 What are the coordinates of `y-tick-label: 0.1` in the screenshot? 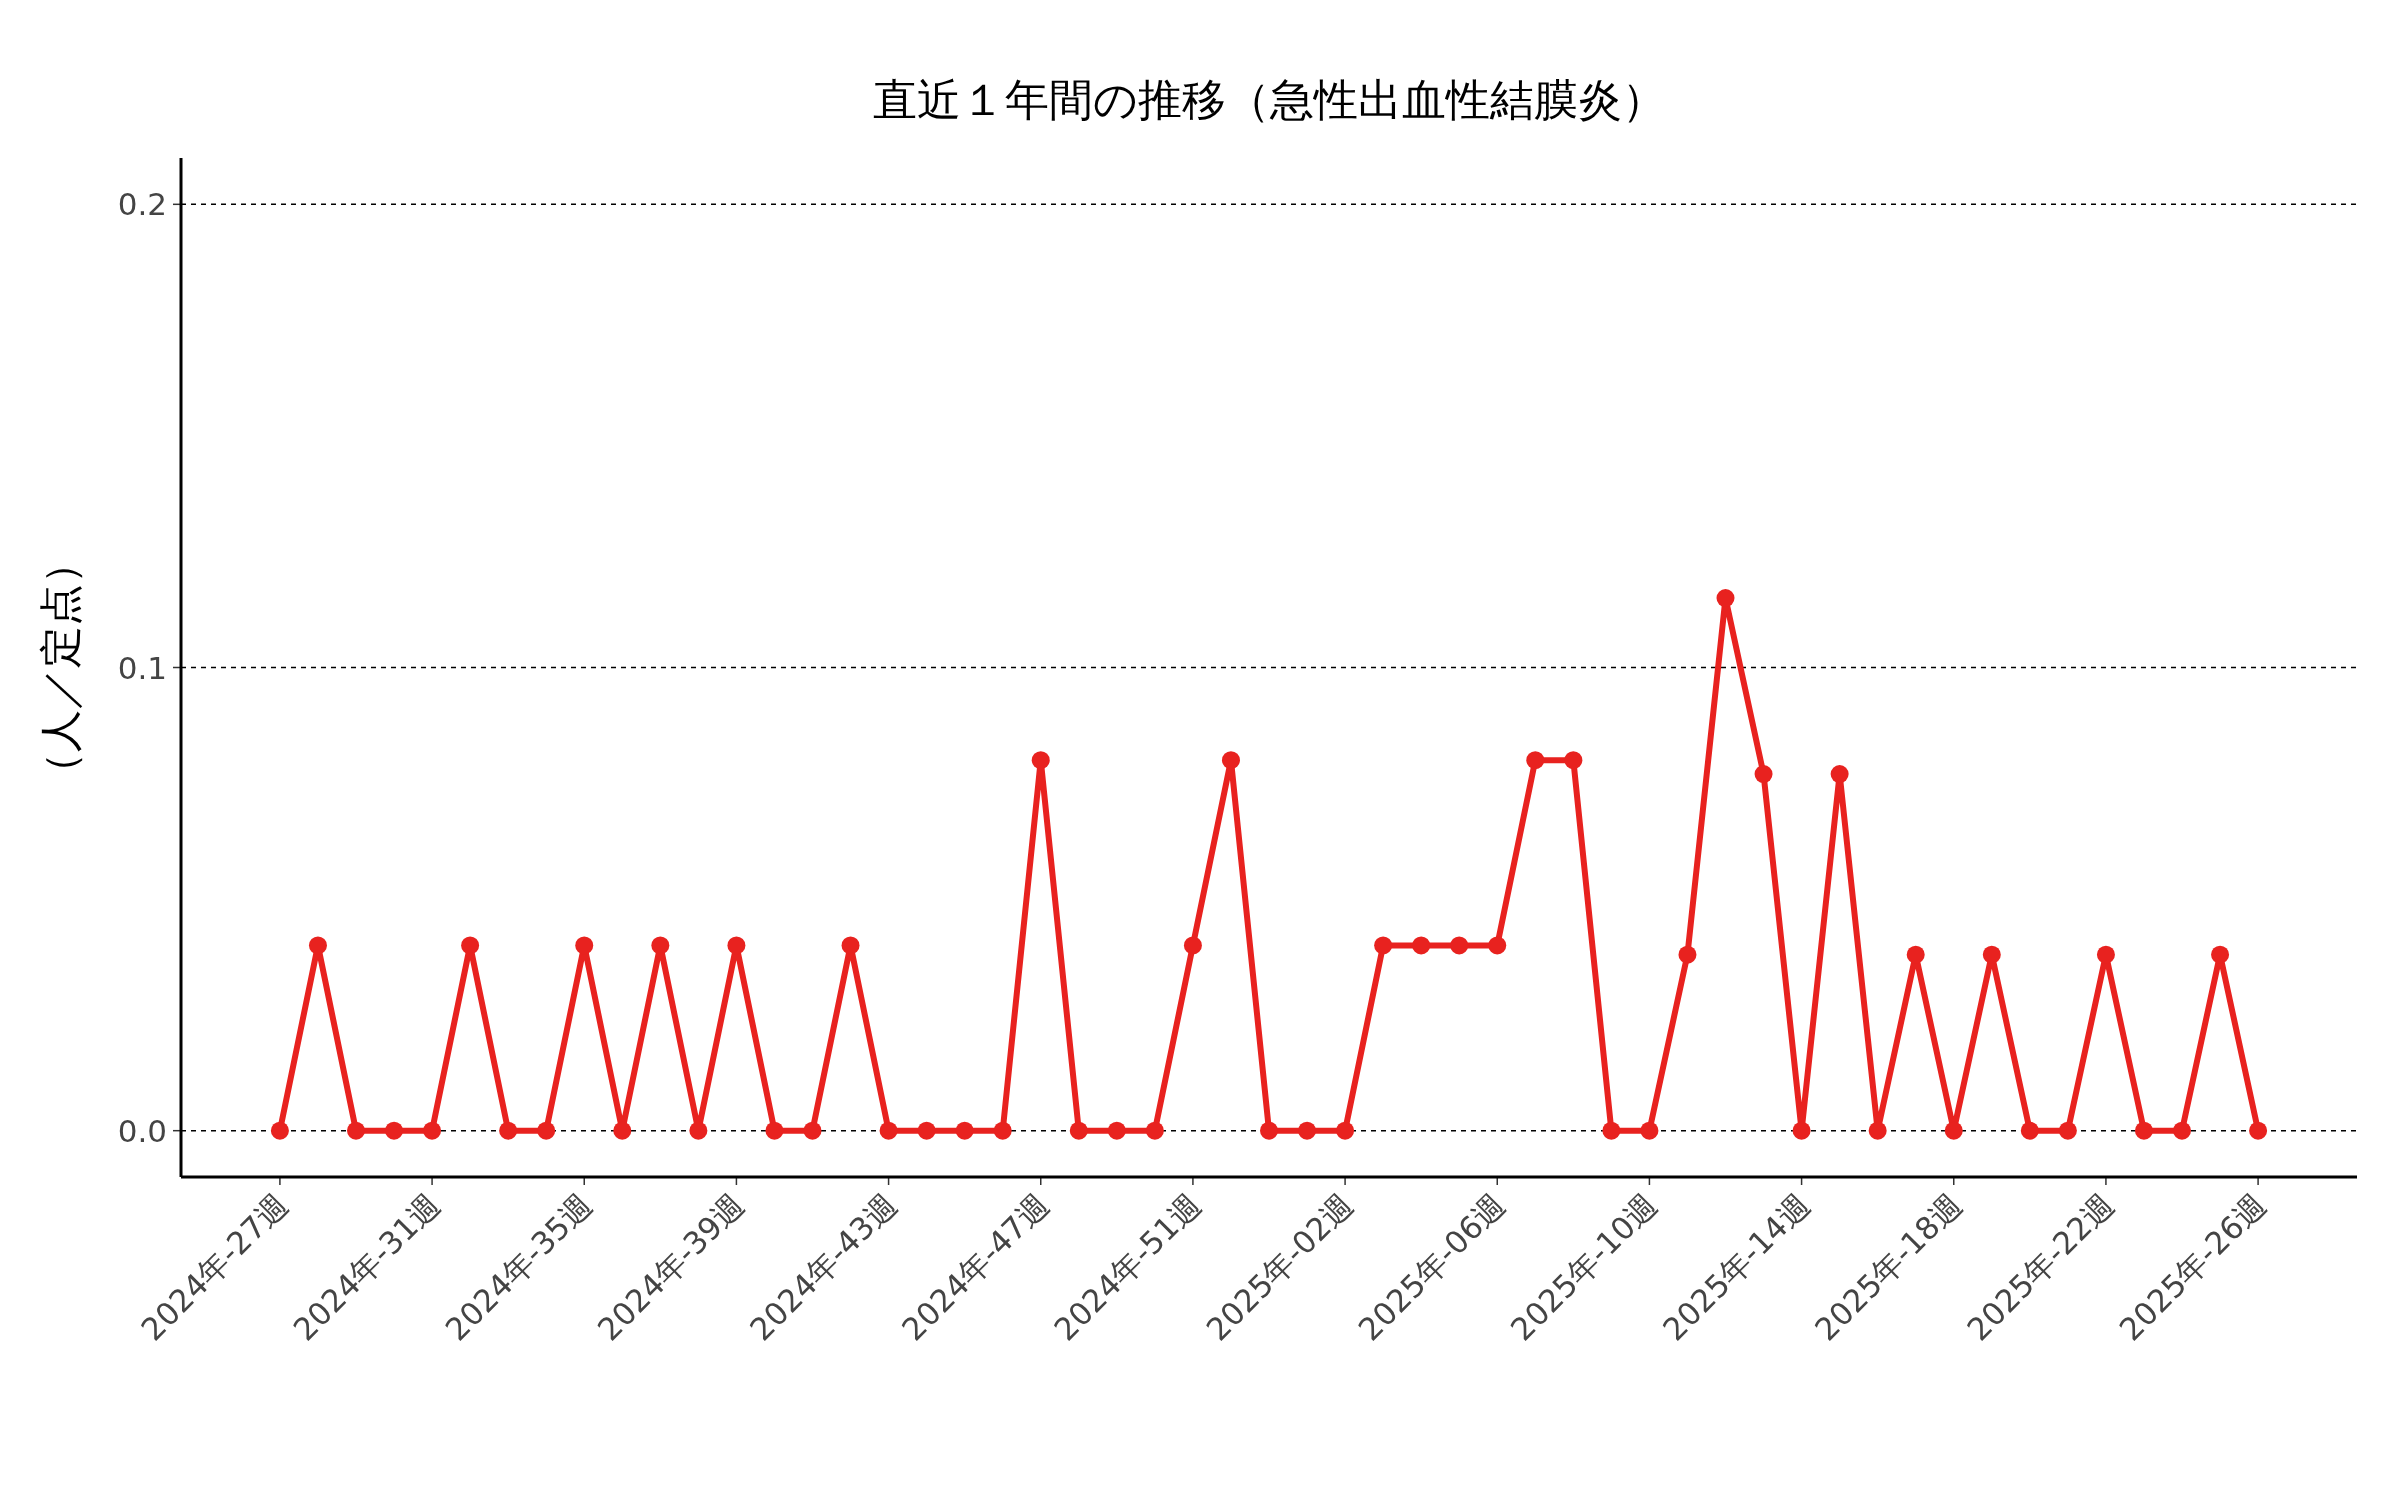 It's located at (142, 667).